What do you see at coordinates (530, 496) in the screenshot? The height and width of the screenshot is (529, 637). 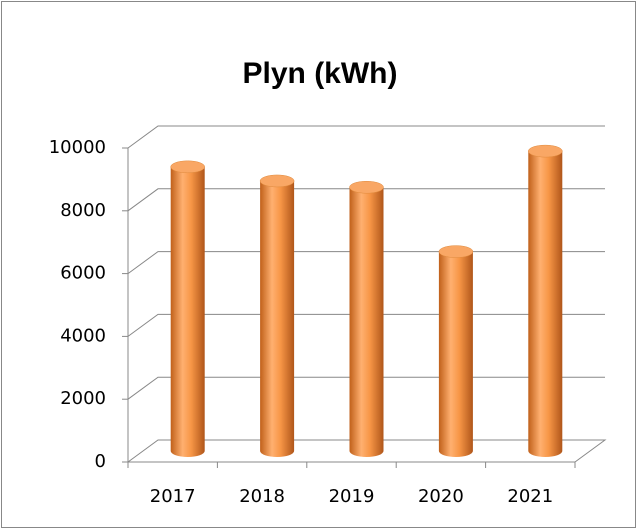 I see `x-tick-label: 2021` at bounding box center [530, 496].